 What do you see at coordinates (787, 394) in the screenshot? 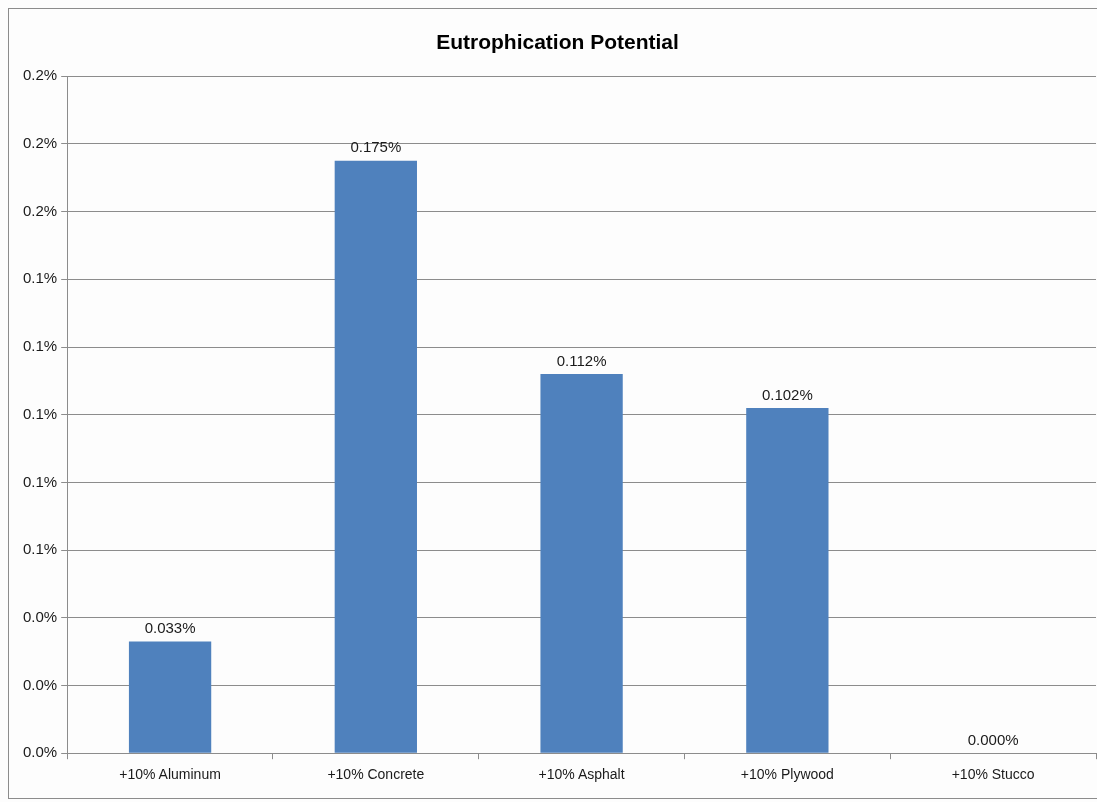
I see `data-label: 0.102%` at bounding box center [787, 394].